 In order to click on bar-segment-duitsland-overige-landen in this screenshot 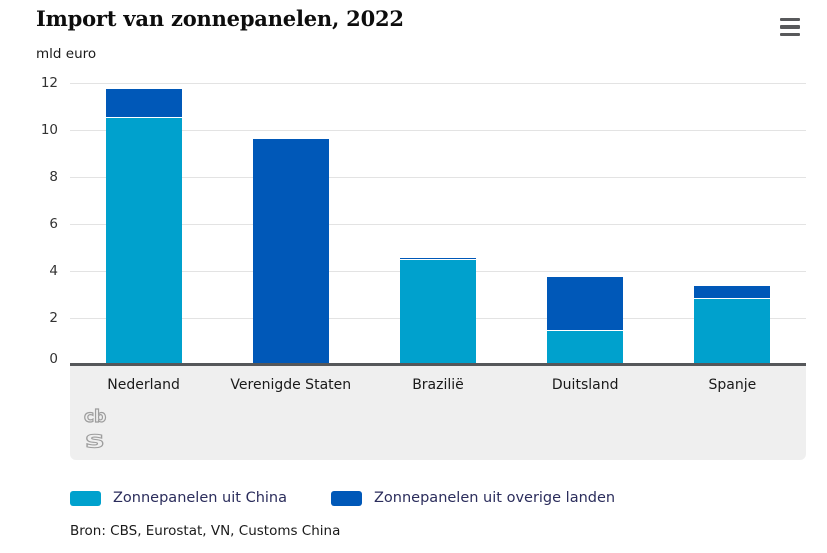, I will do `click(585, 303)`.